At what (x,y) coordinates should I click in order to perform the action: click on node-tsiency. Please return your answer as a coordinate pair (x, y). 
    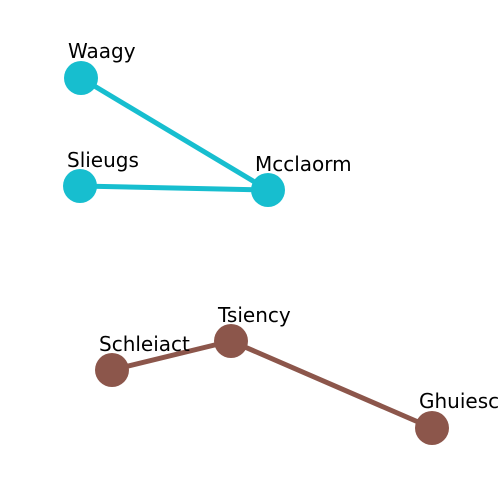
    Looking at the image, I should click on (231, 341).